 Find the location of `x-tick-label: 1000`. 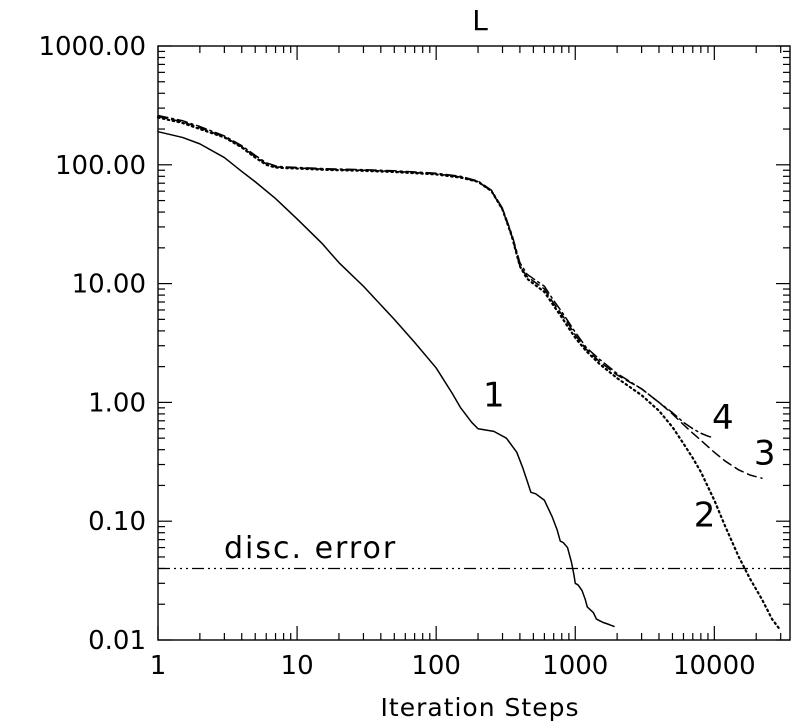

x-tick-label: 1000 is located at coordinates (575, 666).